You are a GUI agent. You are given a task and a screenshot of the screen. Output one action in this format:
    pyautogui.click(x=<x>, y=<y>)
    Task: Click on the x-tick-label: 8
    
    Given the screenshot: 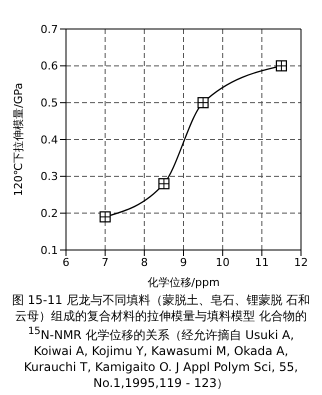 What is the action you would take?
    pyautogui.click(x=144, y=262)
    